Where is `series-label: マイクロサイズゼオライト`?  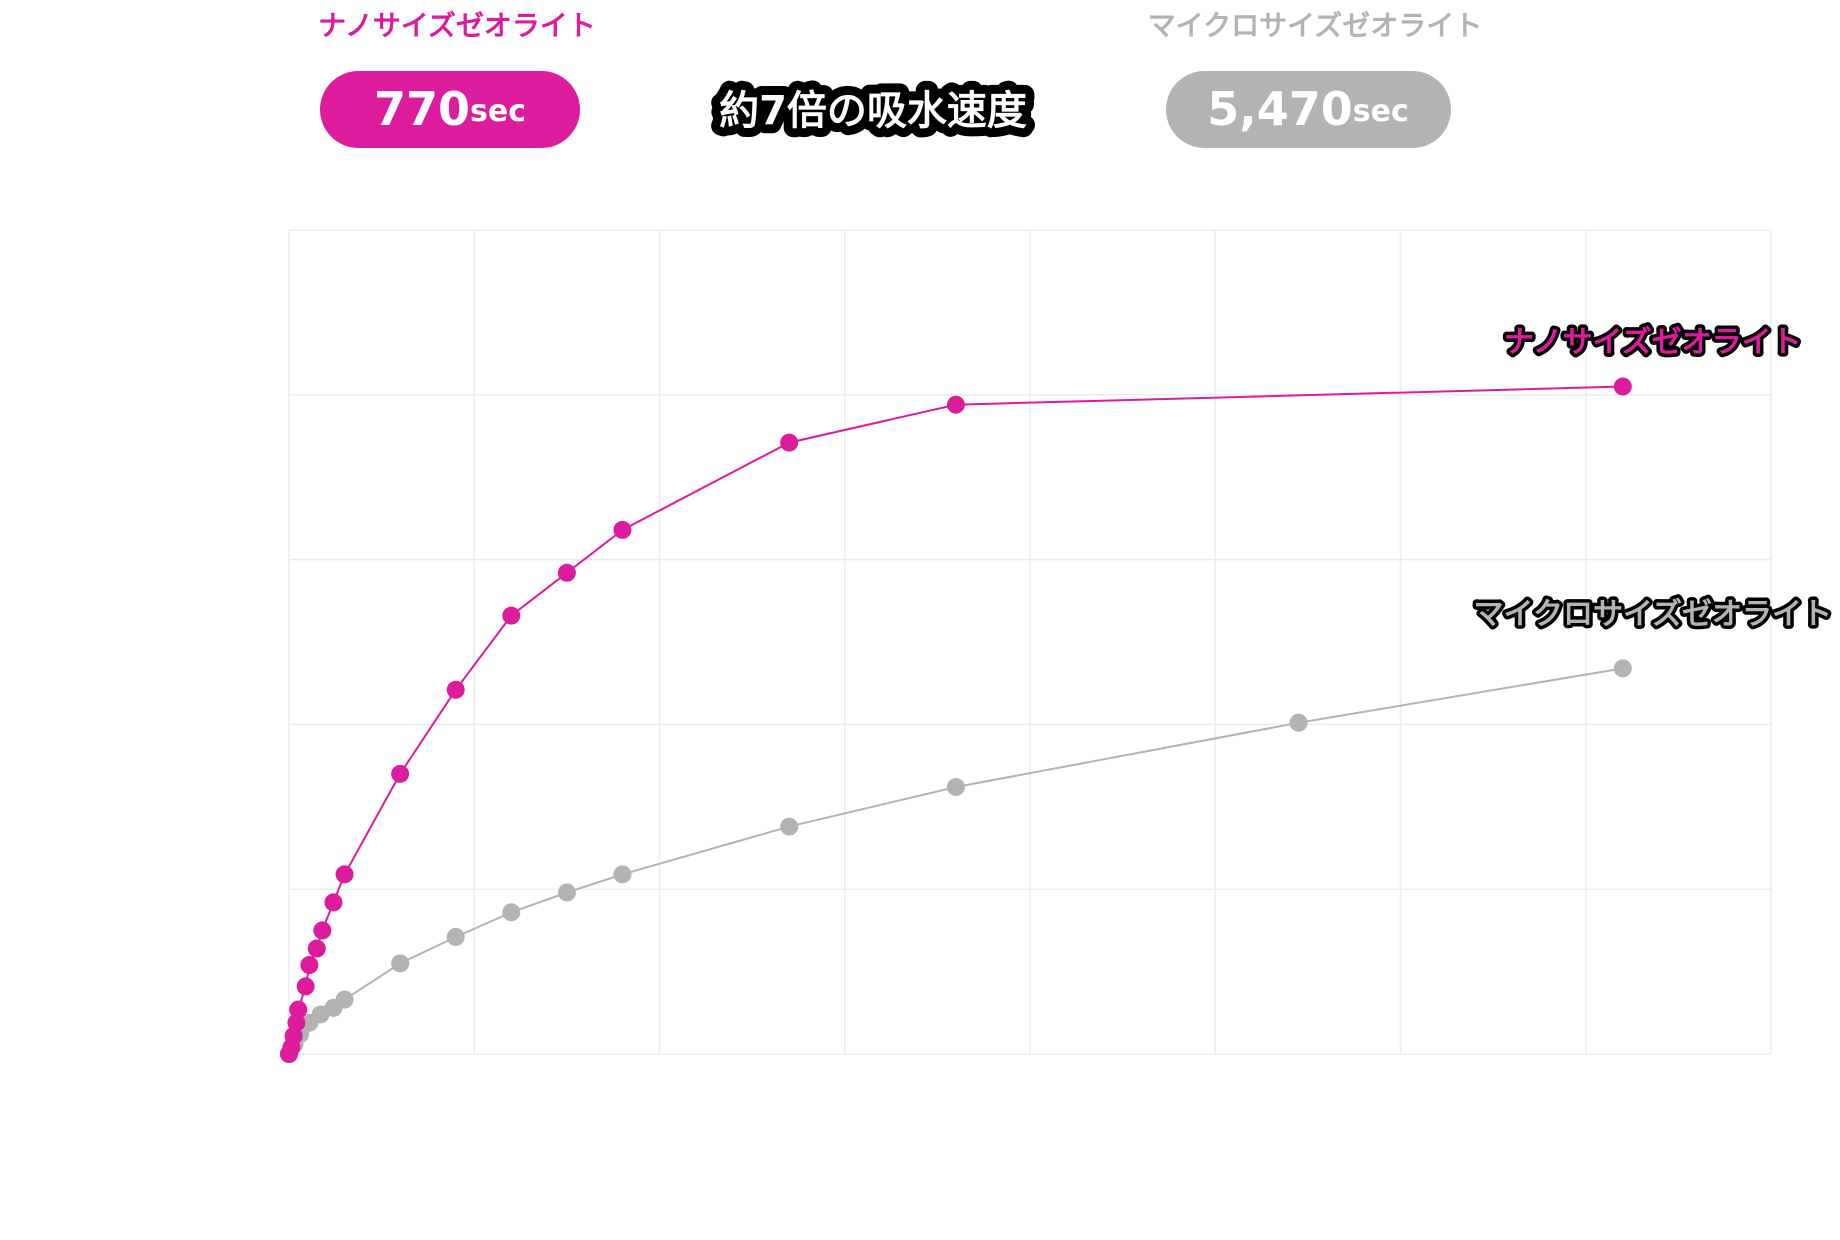 series-label: マイクロサイズゼオライト is located at coordinates (1653, 614).